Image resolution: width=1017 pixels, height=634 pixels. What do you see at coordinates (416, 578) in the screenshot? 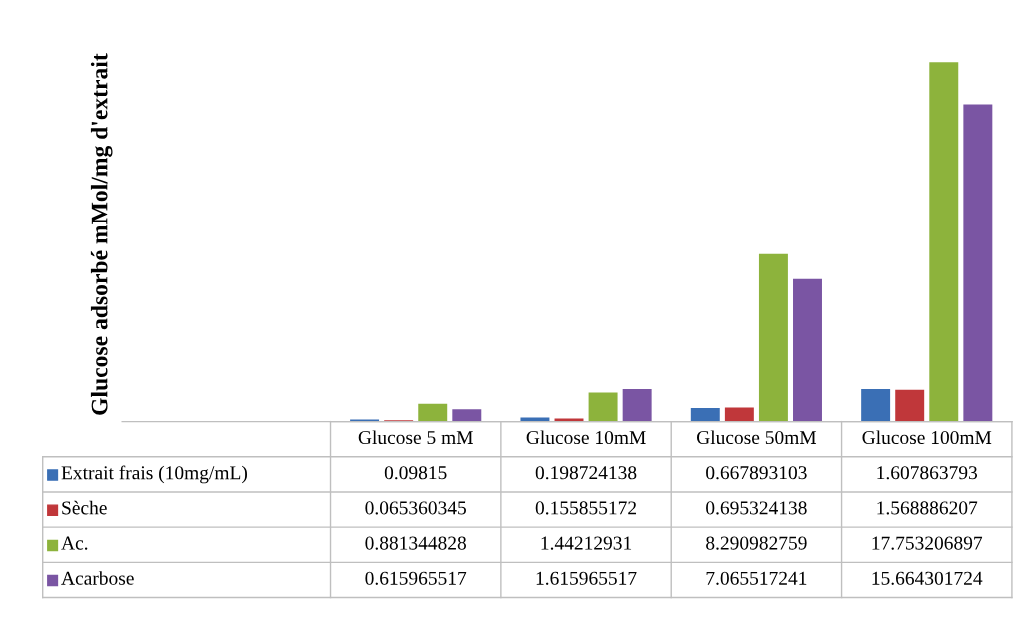
I see `data-label: 0.615965517` at bounding box center [416, 578].